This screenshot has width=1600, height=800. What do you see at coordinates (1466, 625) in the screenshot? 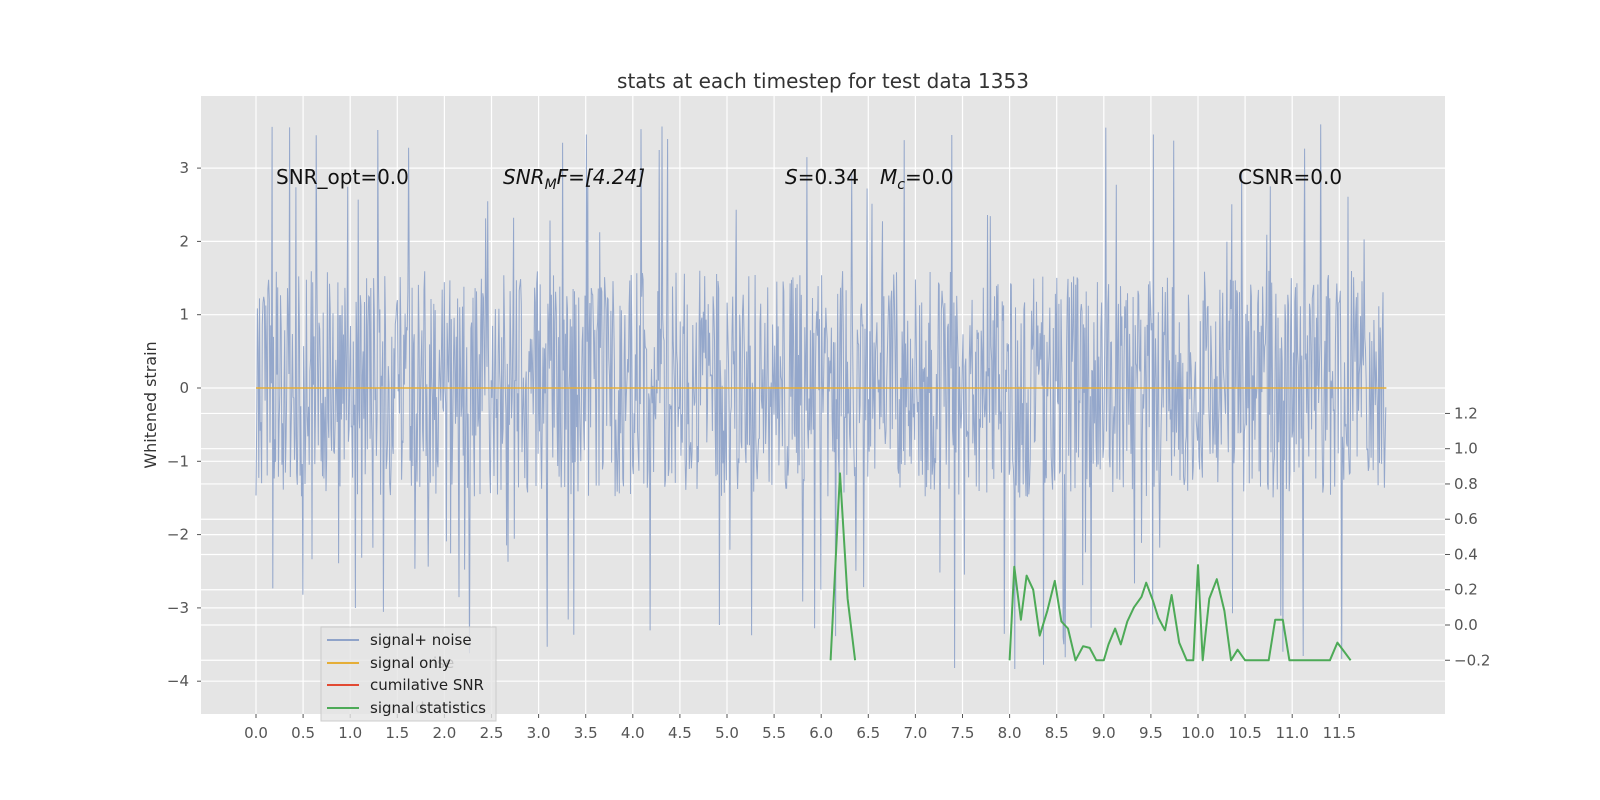
I see `y-right-tick-label: 0.0` at bounding box center [1466, 625].